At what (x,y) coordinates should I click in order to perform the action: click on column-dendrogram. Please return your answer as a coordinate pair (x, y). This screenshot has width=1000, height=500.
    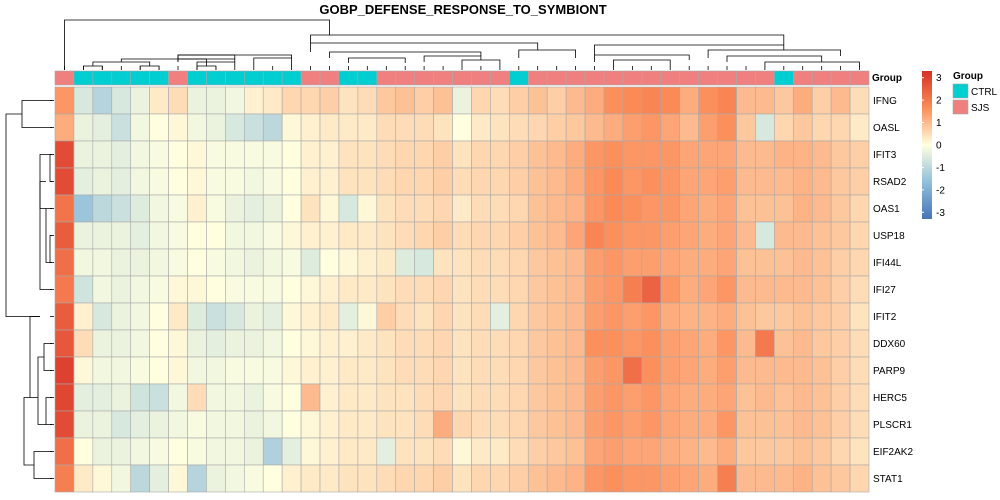
    Looking at the image, I should click on (462, 44).